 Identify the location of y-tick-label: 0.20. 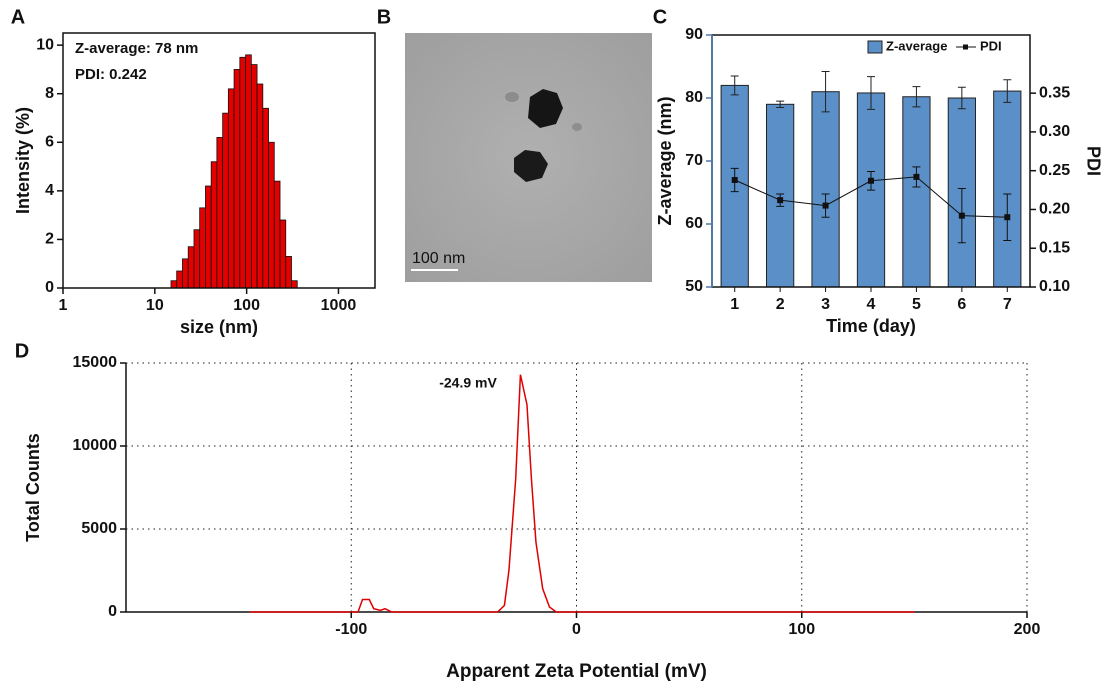
(1054, 209).